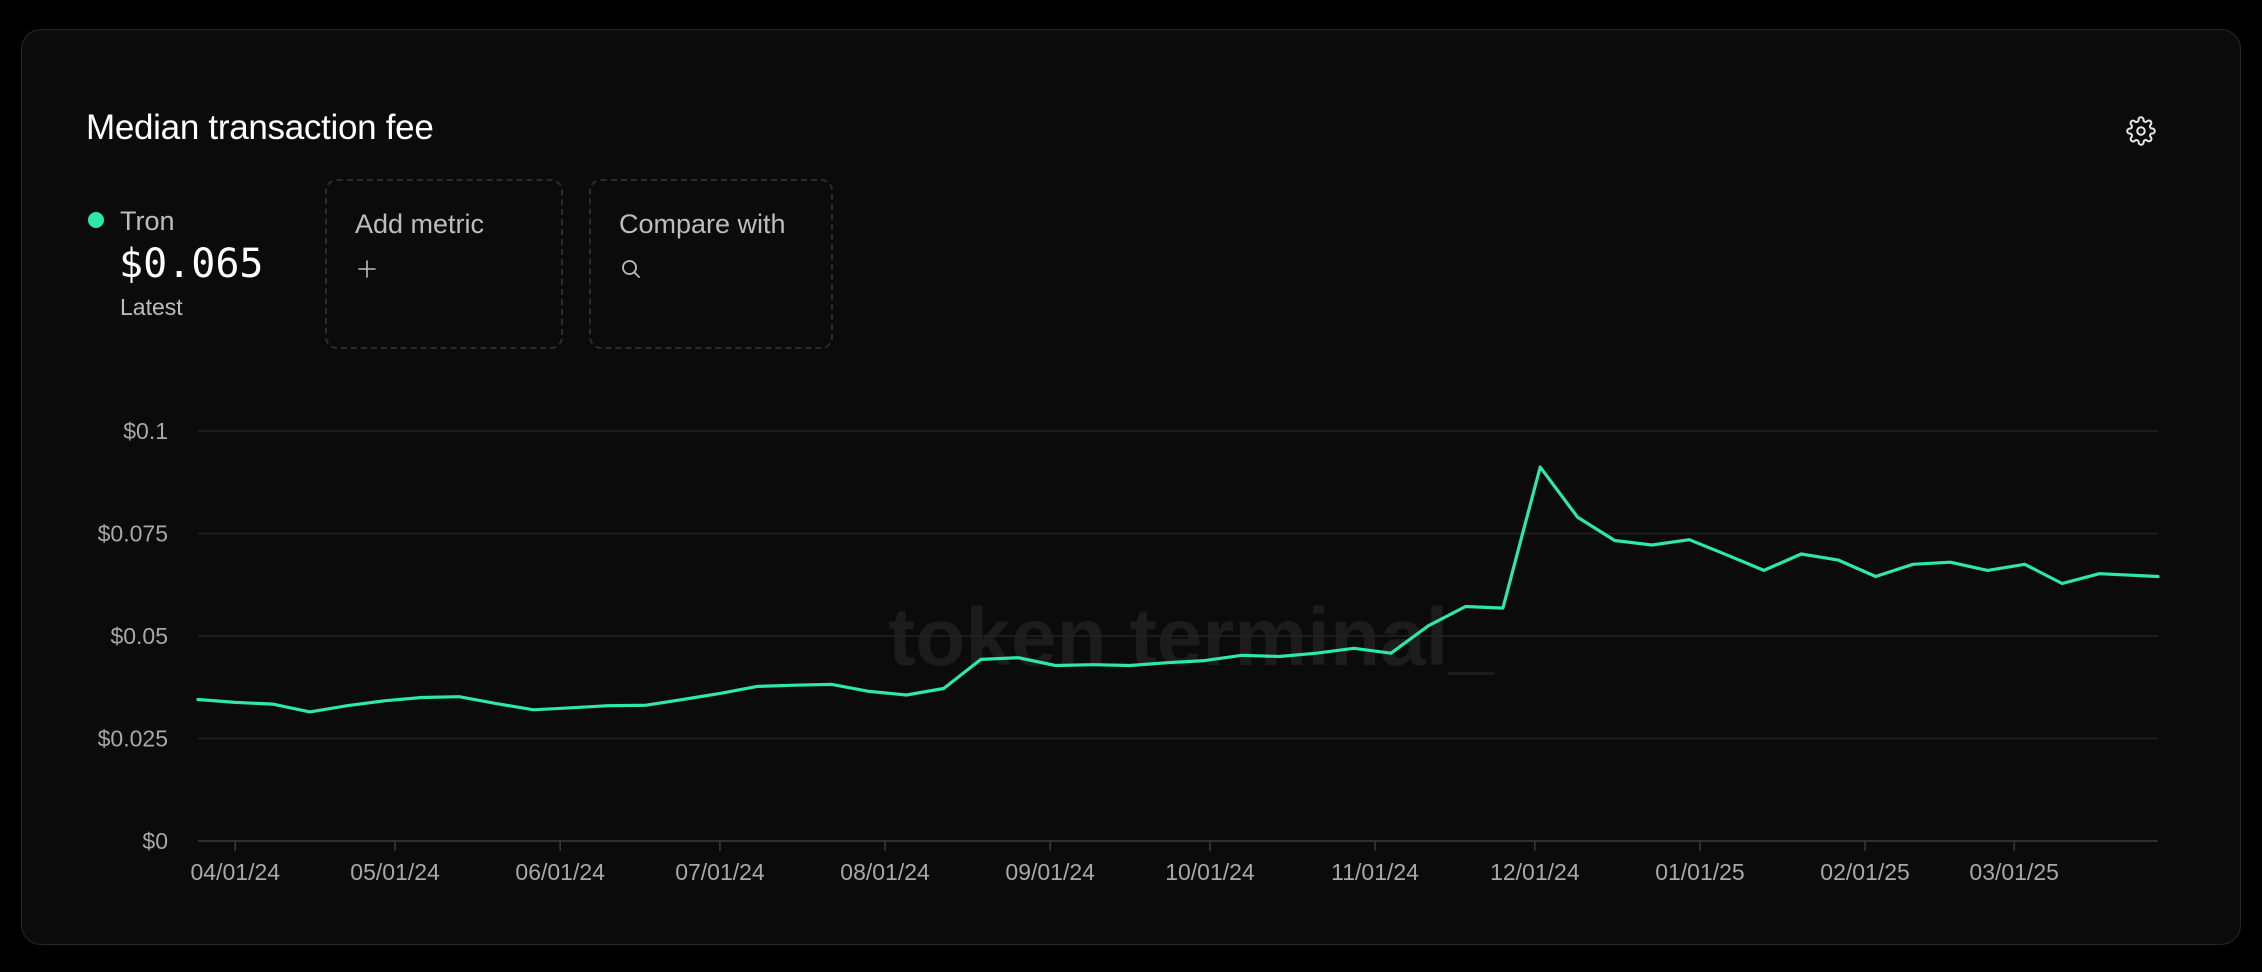  Describe the element at coordinates (1050, 872) in the screenshot. I see `x-tick-label: 09/01/24` at that location.